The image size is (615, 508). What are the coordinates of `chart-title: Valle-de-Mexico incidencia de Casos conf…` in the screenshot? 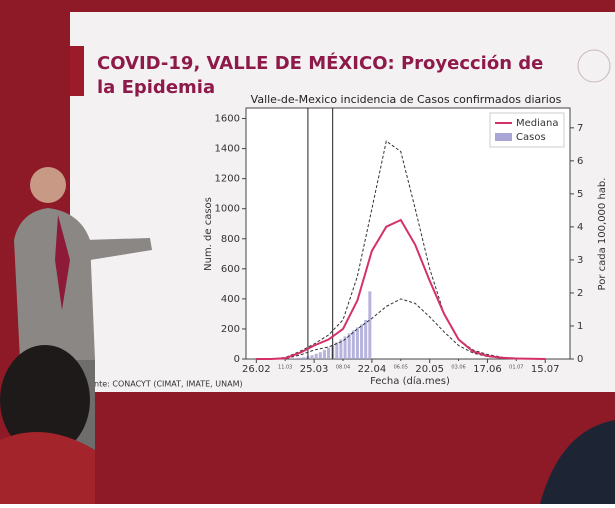 It's located at (406, 99).